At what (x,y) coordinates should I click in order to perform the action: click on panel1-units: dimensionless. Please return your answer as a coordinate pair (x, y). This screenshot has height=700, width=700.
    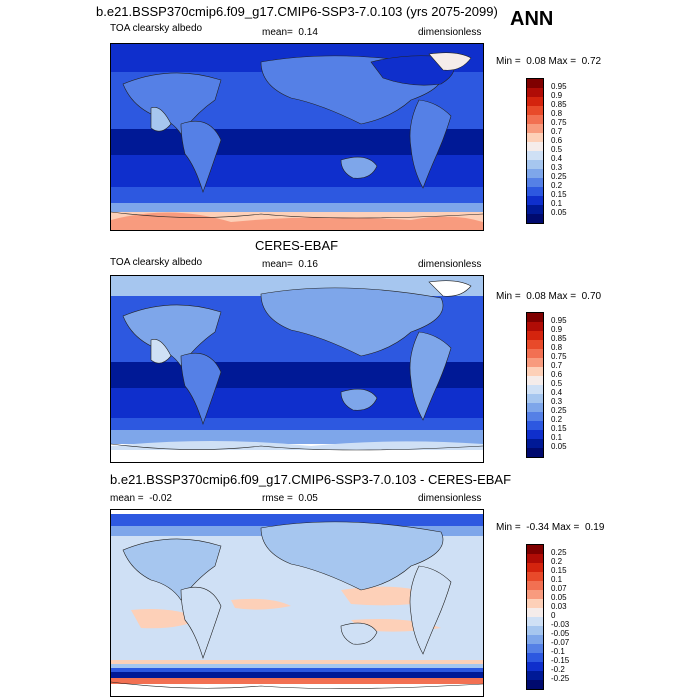
    Looking at the image, I should click on (450, 32).